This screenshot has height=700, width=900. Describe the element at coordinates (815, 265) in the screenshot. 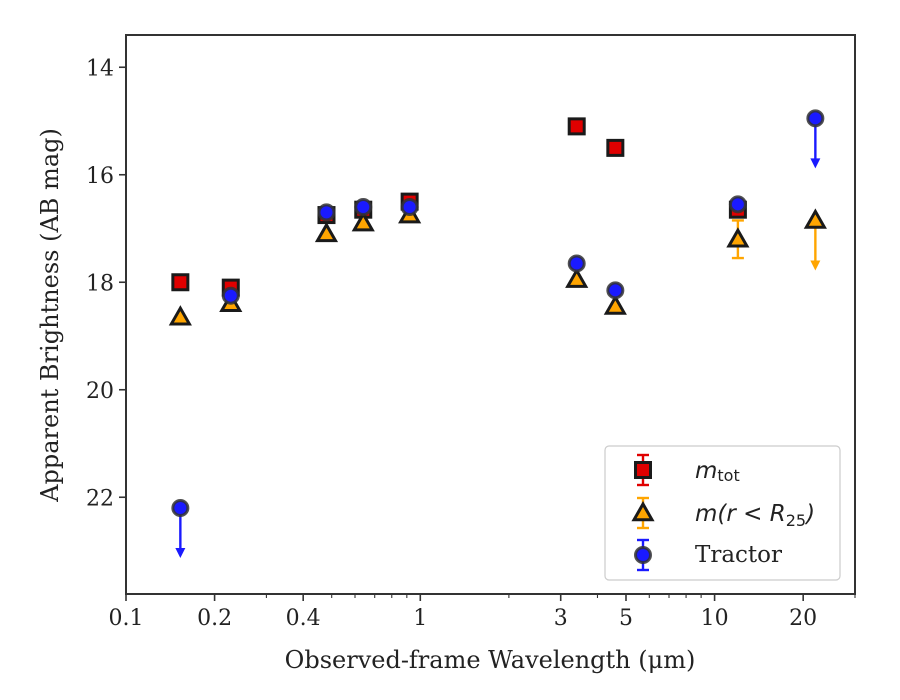

I see `point-mr25-8-upper-limit-head` at that location.